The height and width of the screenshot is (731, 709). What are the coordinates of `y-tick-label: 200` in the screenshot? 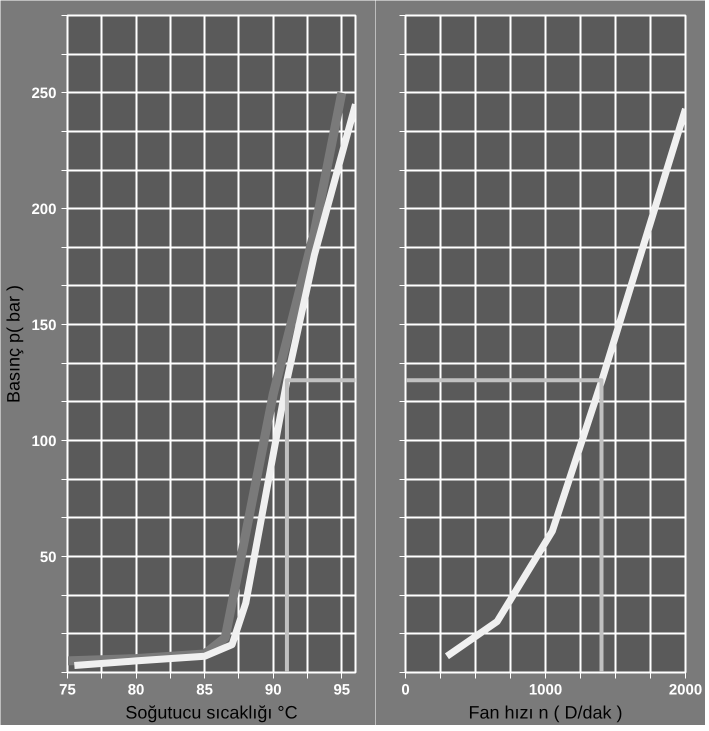 It's located at (44, 209).